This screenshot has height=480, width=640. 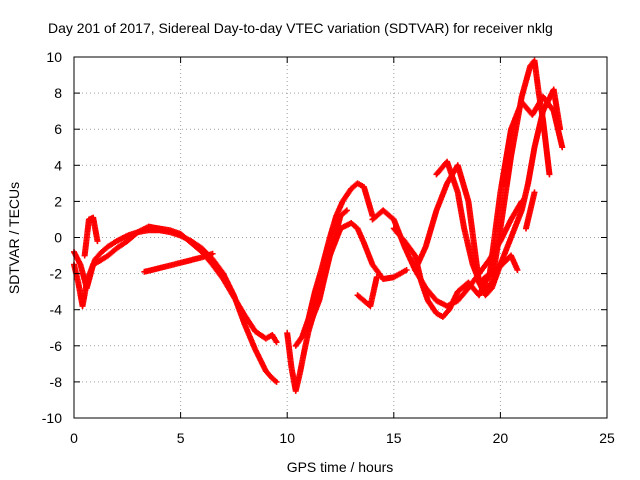 I want to click on y-tick-label: 10, so click(x=54, y=57).